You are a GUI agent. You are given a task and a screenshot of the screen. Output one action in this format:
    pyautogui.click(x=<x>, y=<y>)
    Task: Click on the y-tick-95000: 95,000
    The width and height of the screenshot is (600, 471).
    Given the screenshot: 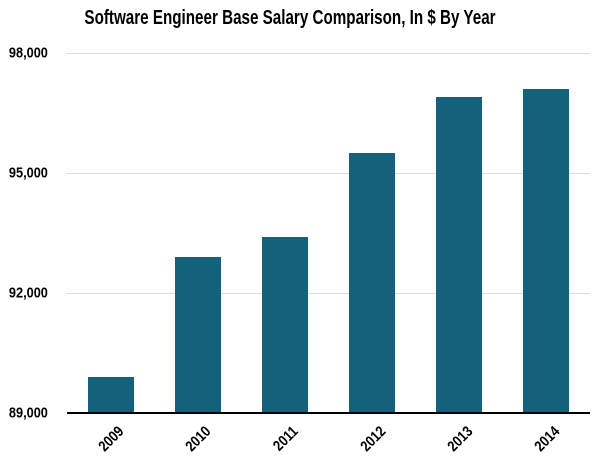 What is the action you would take?
    pyautogui.click(x=28, y=173)
    